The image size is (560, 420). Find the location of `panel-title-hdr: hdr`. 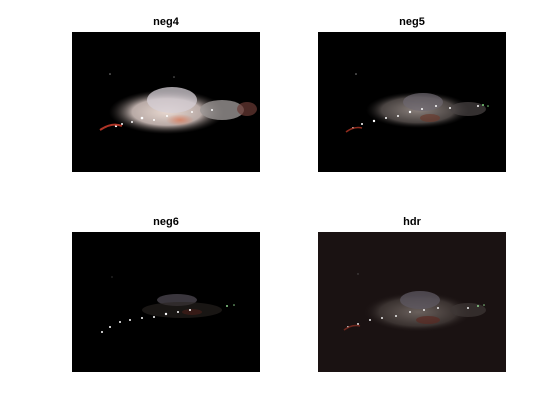

panel-title-hdr: hdr is located at coordinates (412, 222).